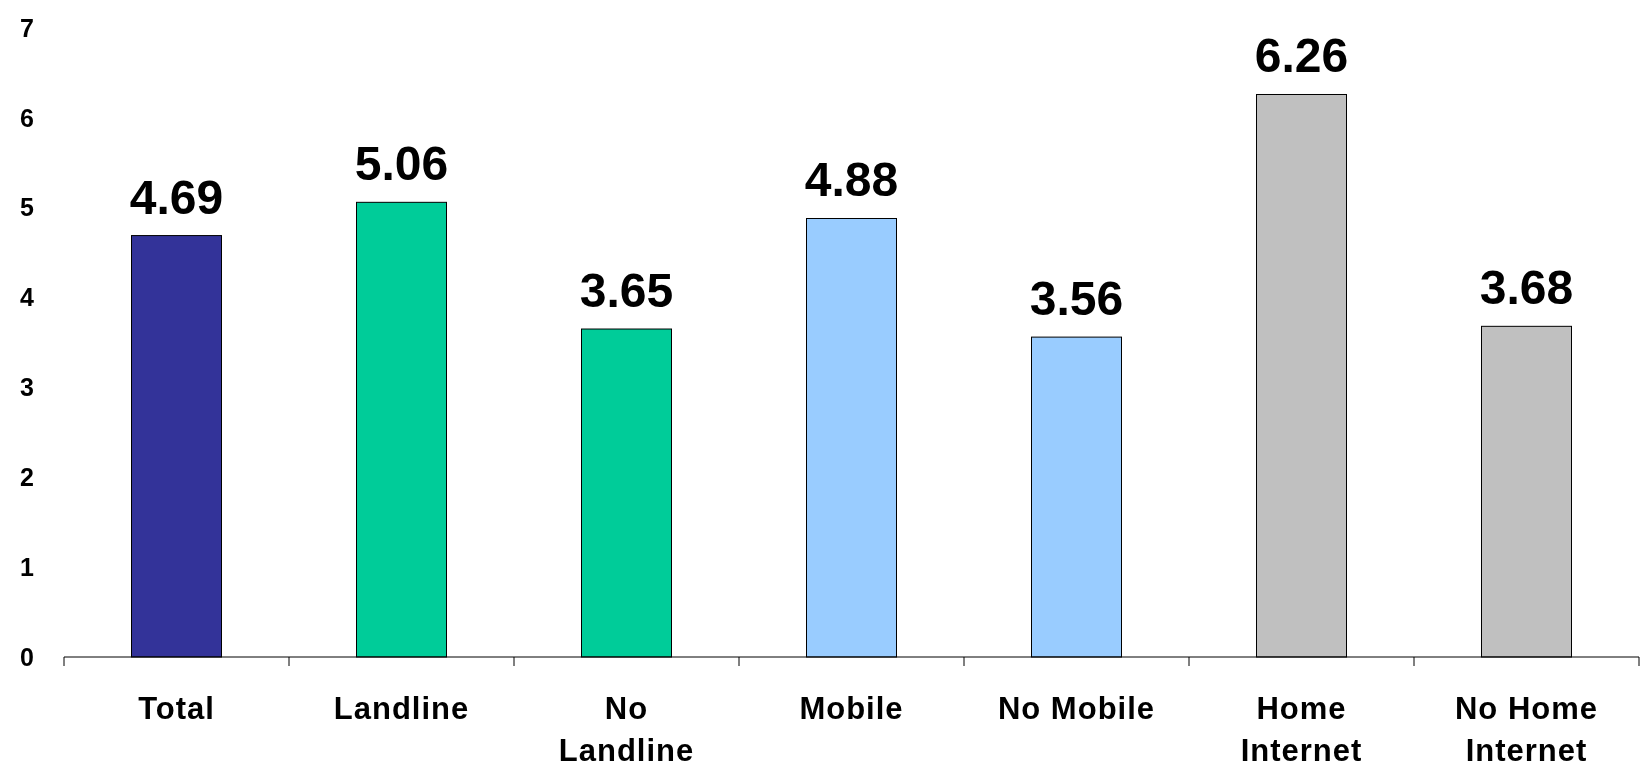 The image size is (1643, 772). What do you see at coordinates (626, 729) in the screenshot?
I see `x-tick-label: No Landline` at bounding box center [626, 729].